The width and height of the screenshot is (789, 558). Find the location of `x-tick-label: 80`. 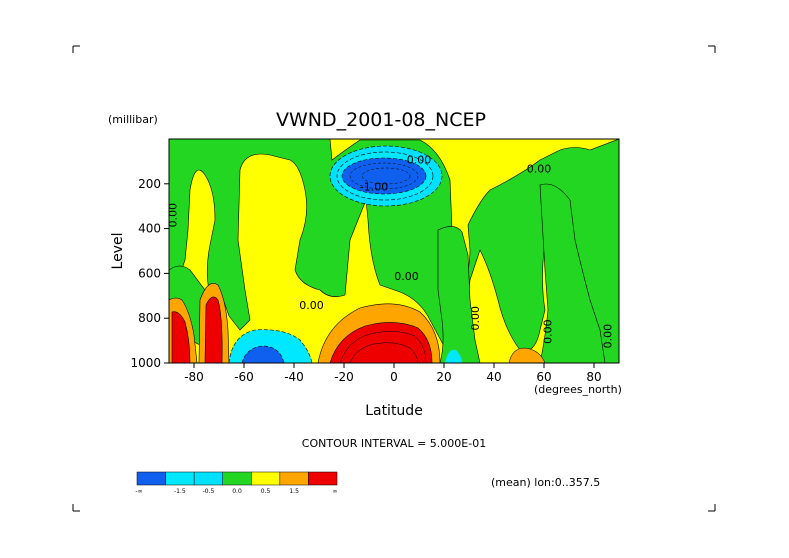

x-tick-label: 80 is located at coordinates (593, 377).